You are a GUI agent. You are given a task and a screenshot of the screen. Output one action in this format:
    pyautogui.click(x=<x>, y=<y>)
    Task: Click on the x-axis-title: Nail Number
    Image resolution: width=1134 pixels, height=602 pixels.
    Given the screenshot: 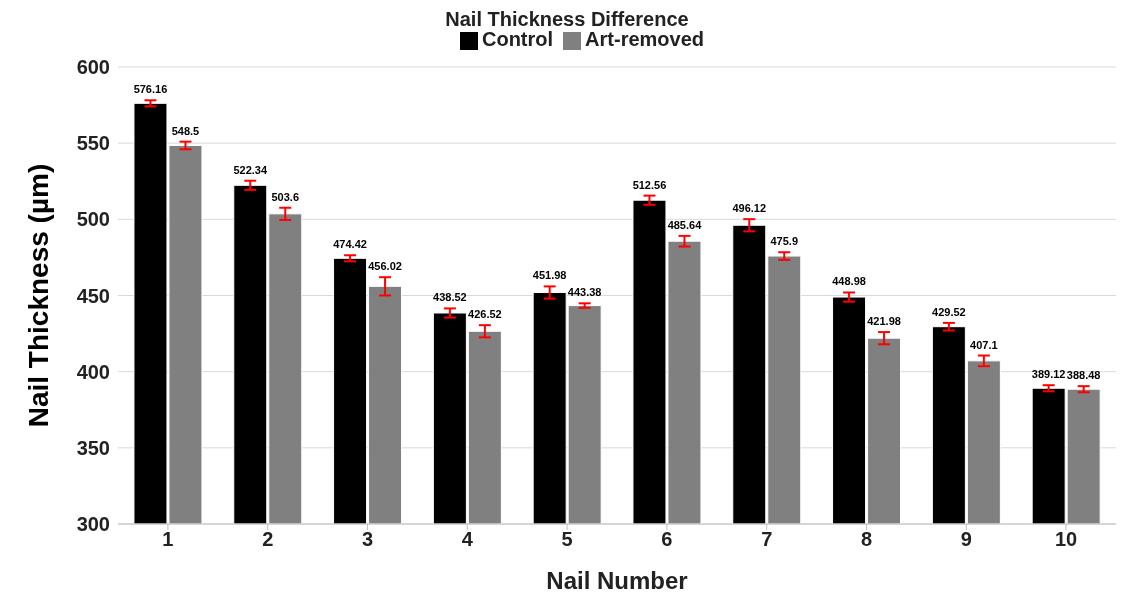 What is the action you would take?
    pyautogui.click(x=617, y=581)
    